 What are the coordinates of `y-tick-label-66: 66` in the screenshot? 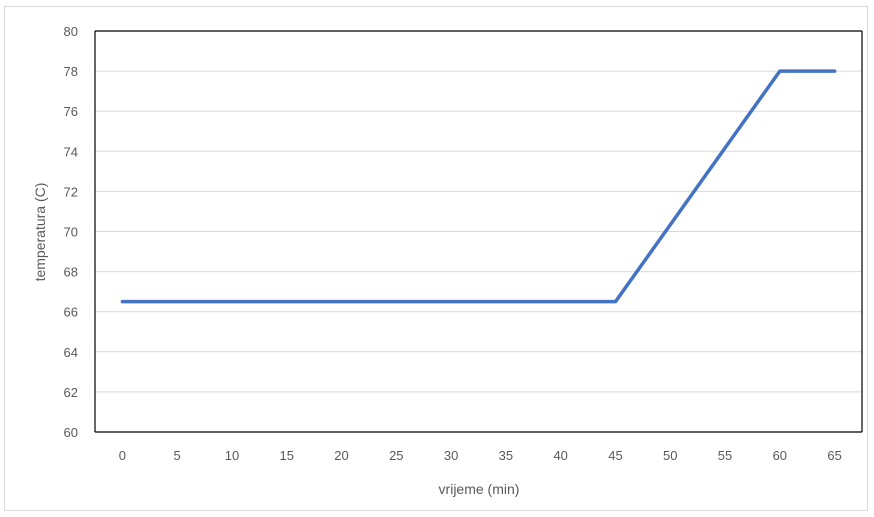 It's located at (71, 312).